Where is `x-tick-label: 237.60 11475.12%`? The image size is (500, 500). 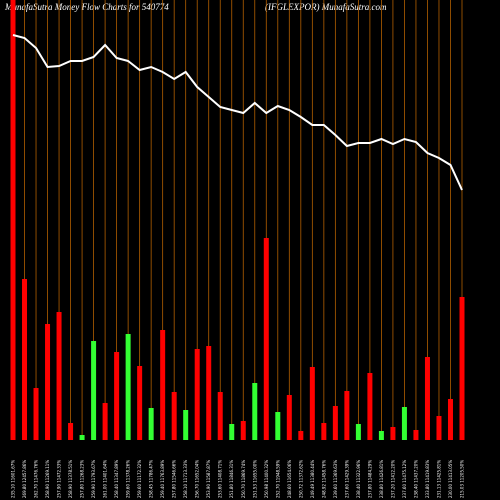 x-tick-label: 237.60 11475.12% is located at coordinates (404, 479).